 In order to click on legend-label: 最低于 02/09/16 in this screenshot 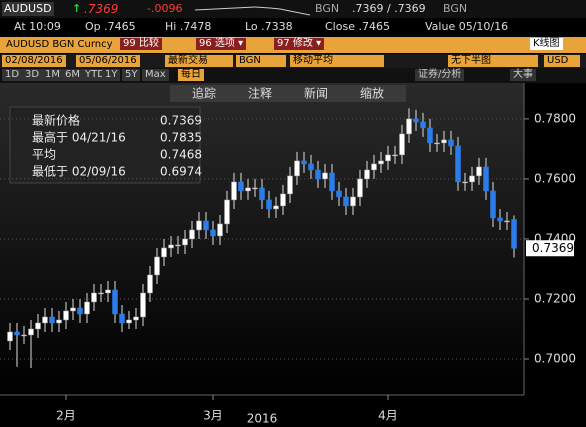, I will do `click(79, 172)`.